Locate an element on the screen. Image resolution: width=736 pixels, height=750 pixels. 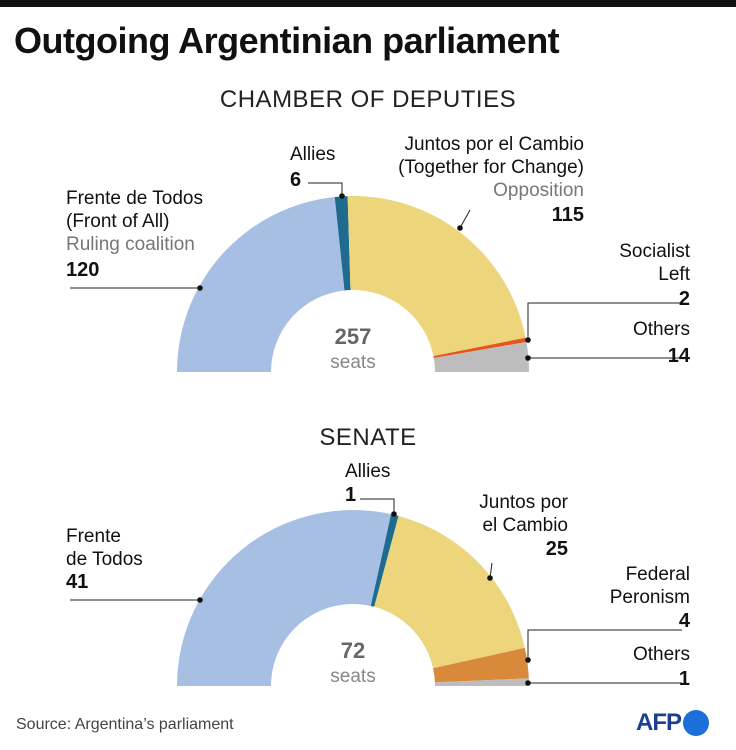
senate-leader-federal is located at coordinates (604, 644).